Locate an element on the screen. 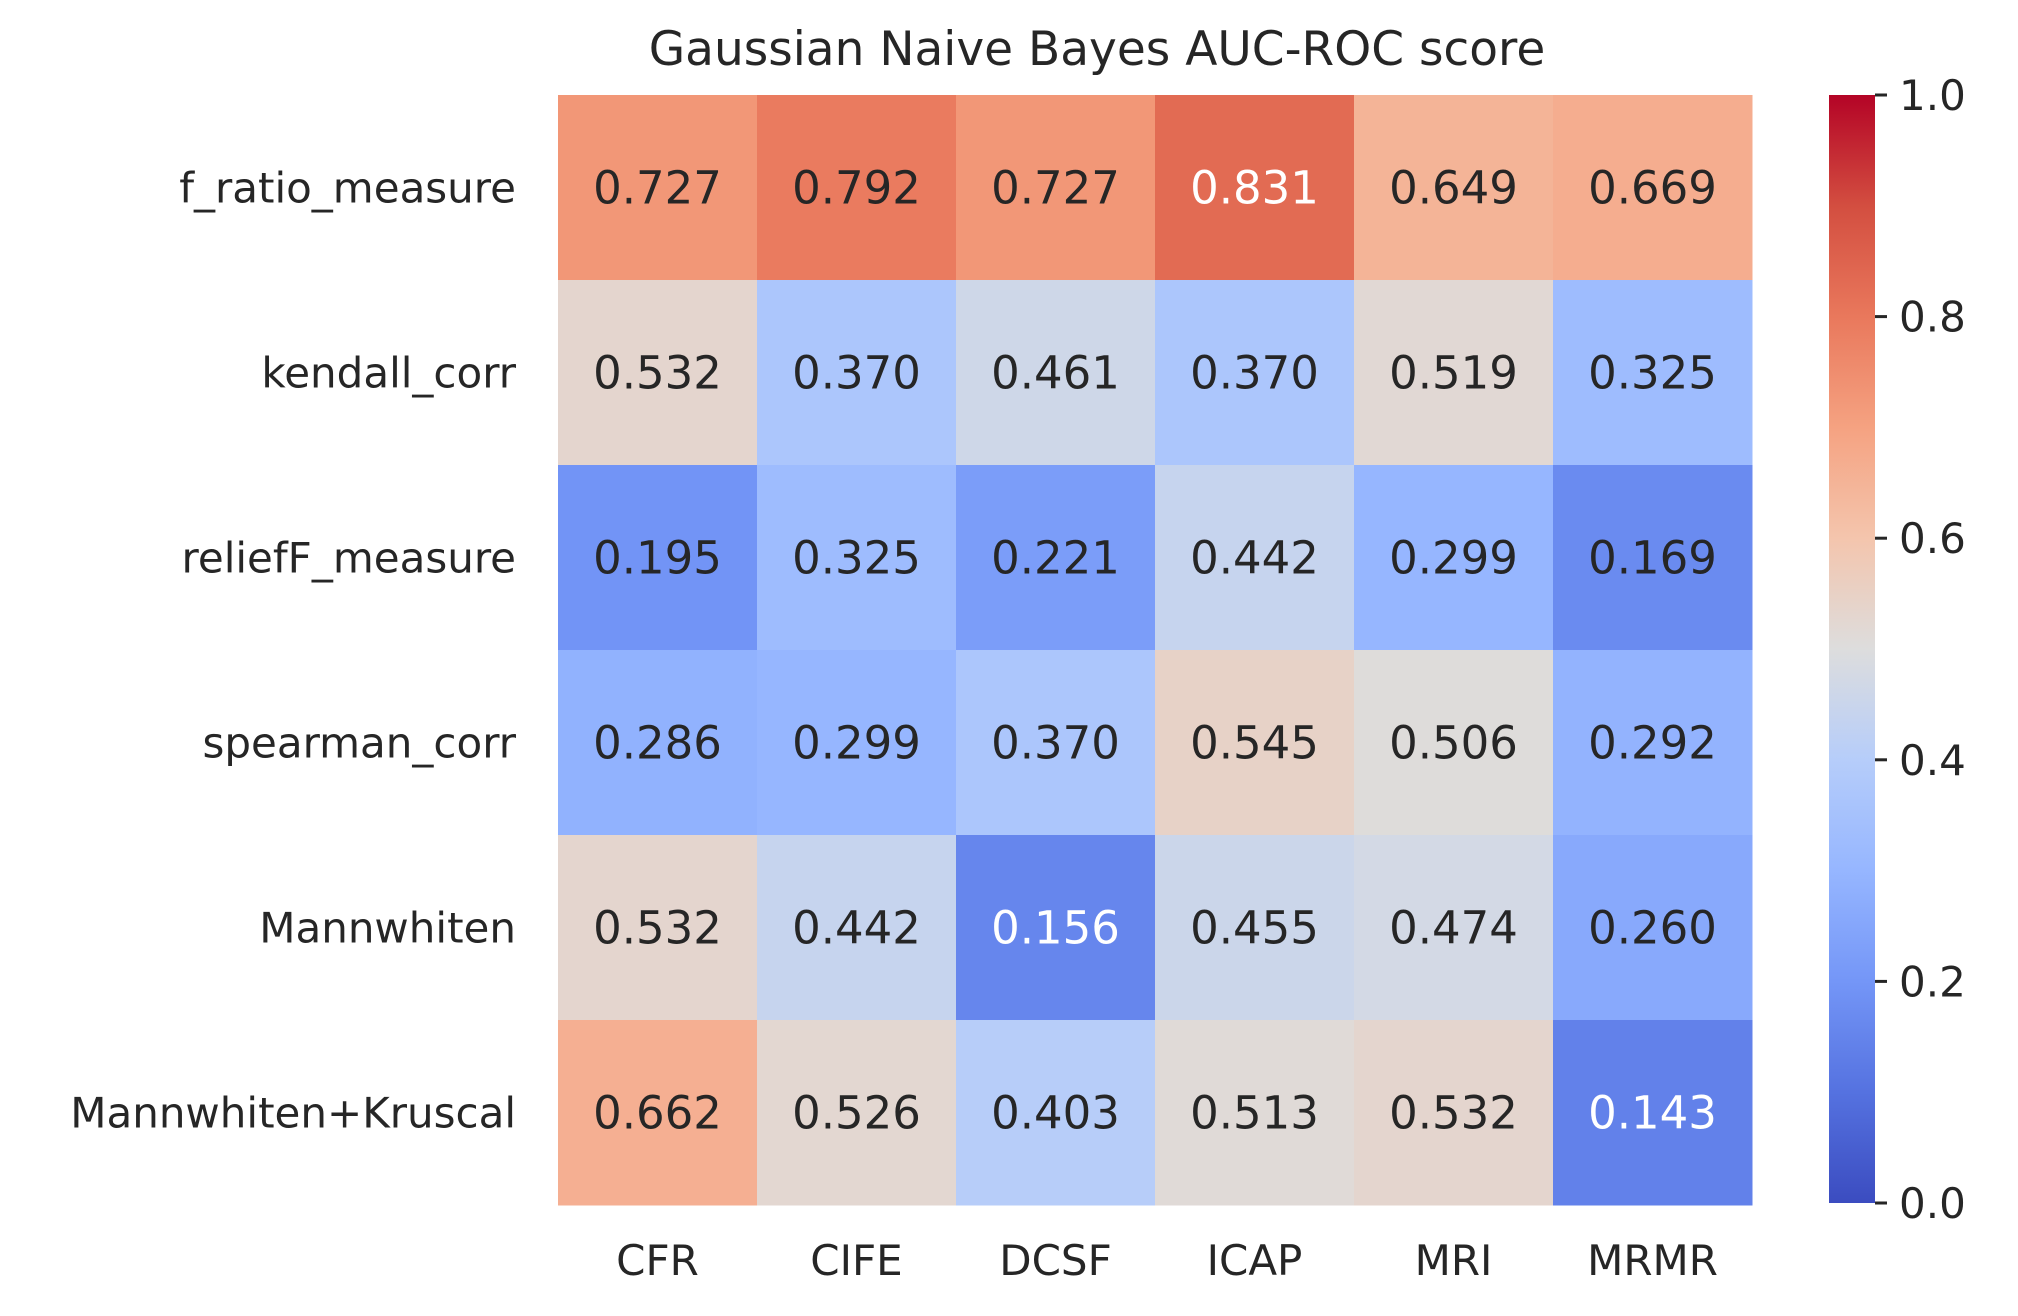  cell-value-label: 0.513 is located at coordinates (1254, 1113).